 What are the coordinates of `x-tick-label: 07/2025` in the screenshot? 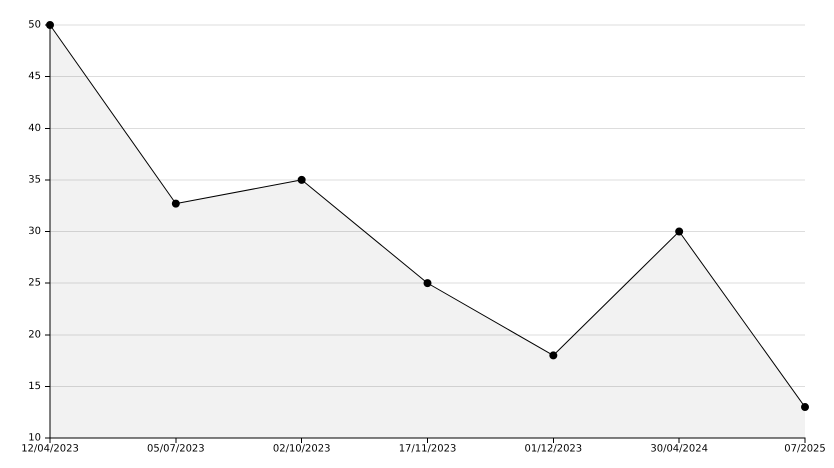 It's located at (805, 449).